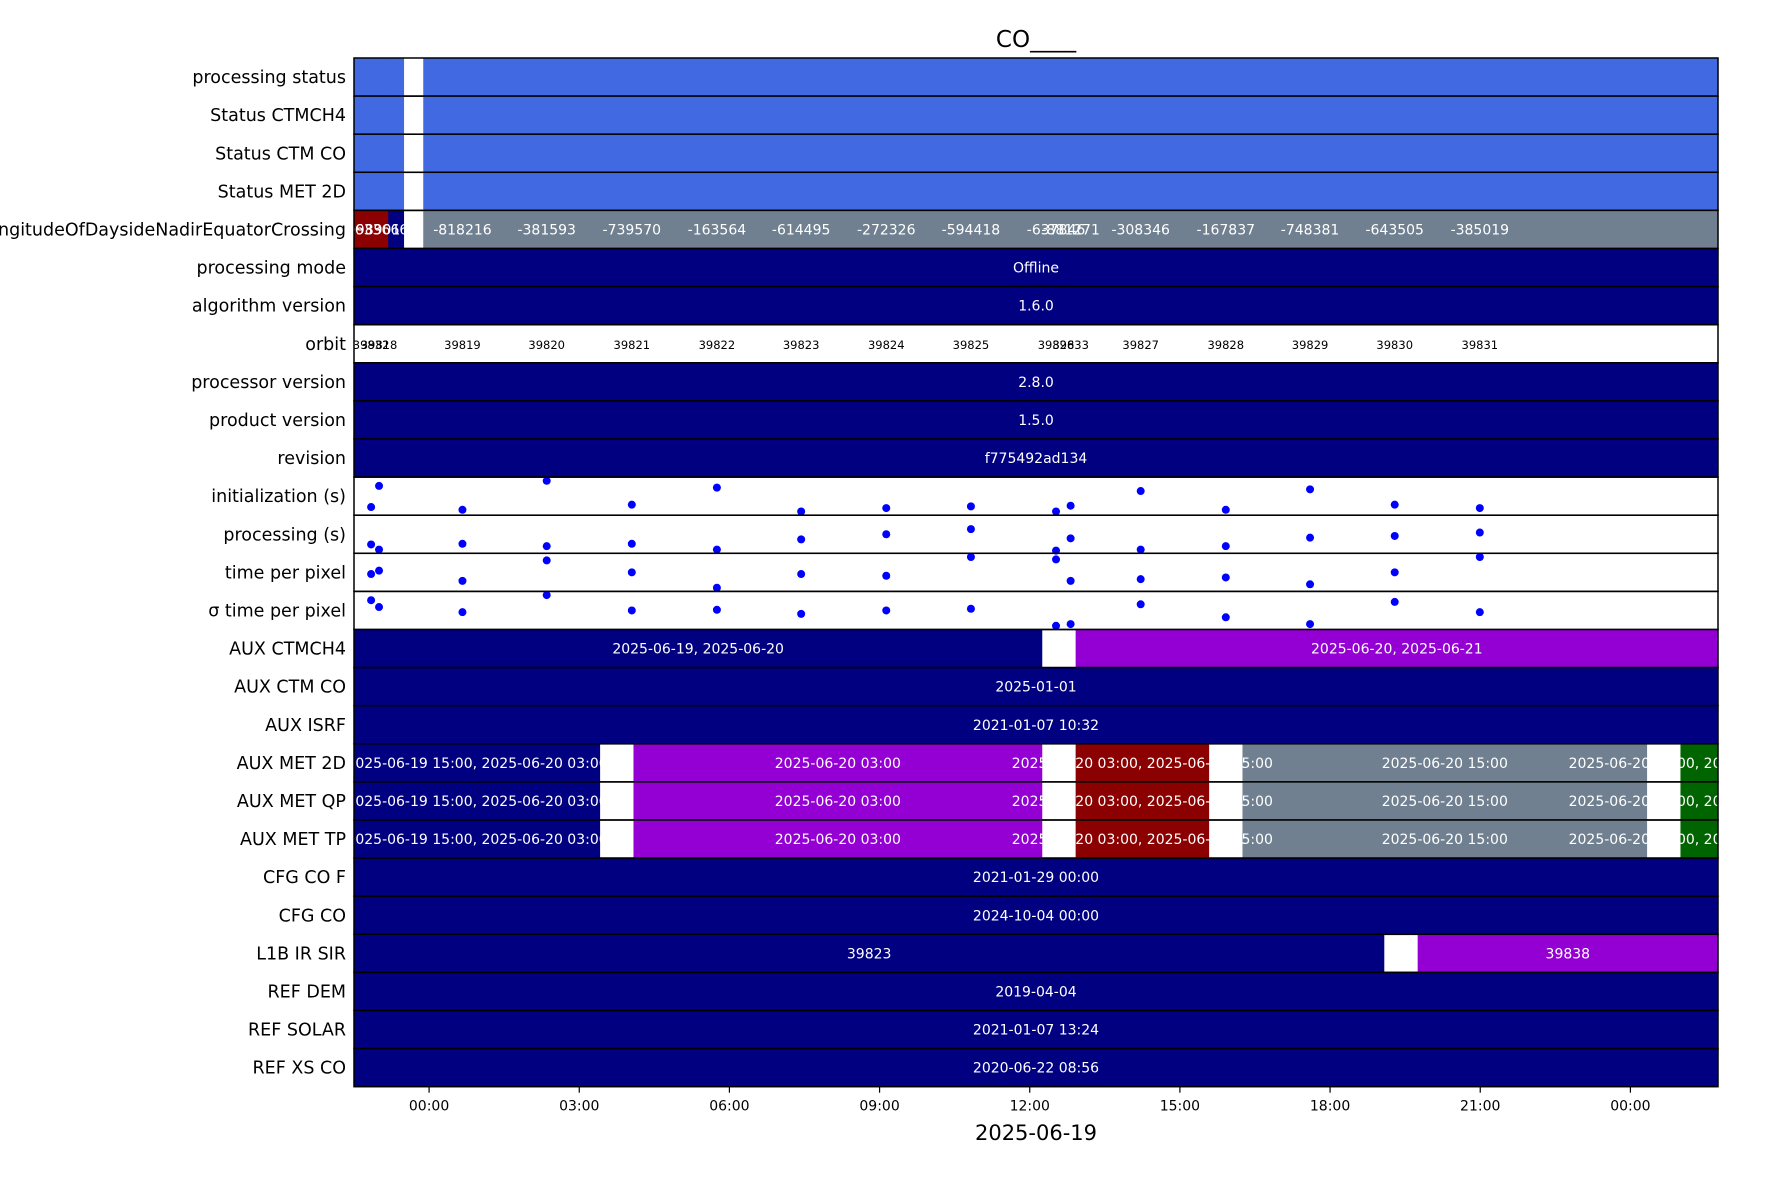 This screenshot has width=1771, height=1181. What do you see at coordinates (1036, 191) in the screenshot?
I see `row-status-met-2d` at bounding box center [1036, 191].